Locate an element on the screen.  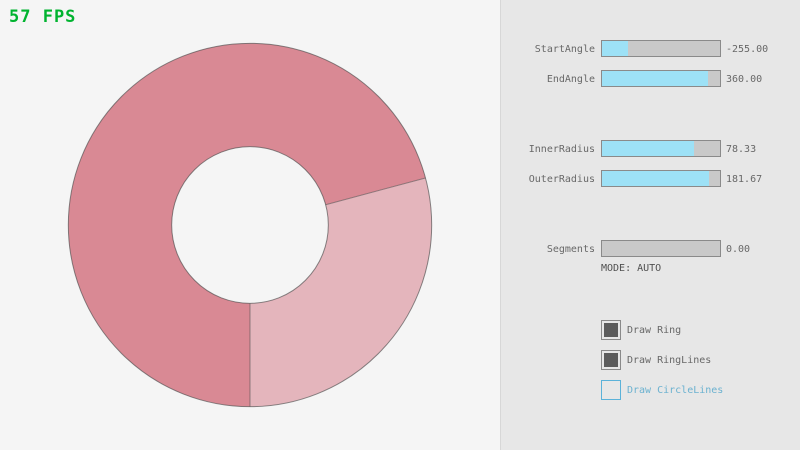
ring-boundary-line-right is located at coordinates (375, 191).